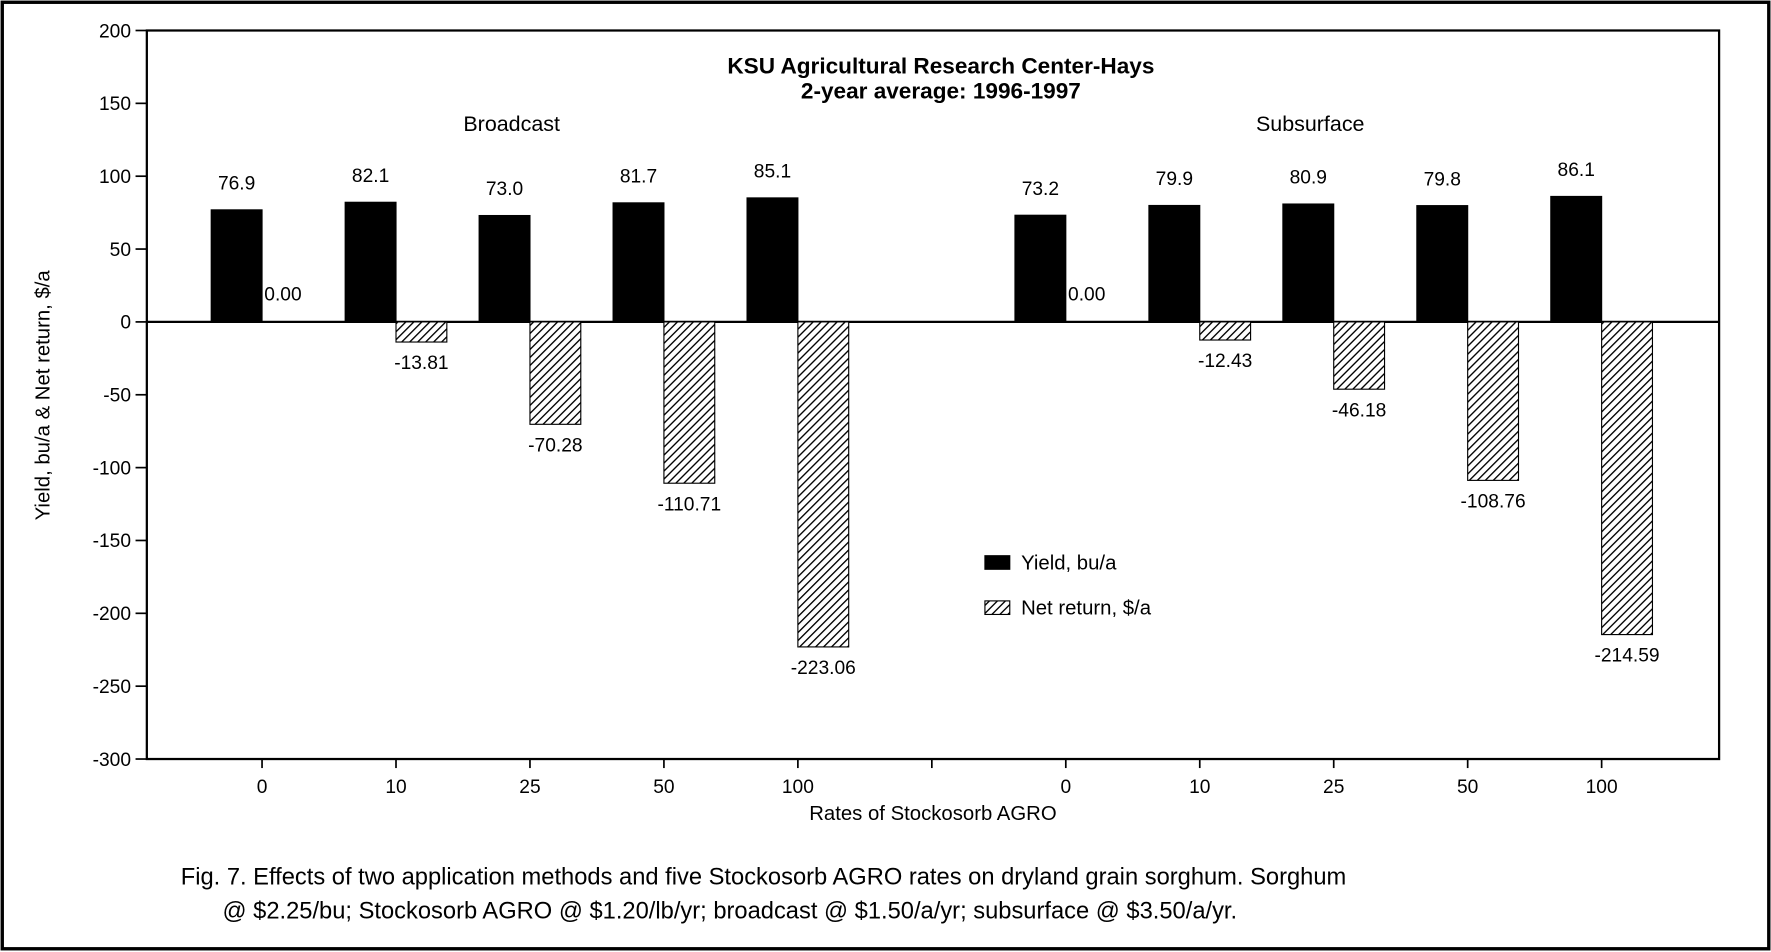 This screenshot has width=1771, height=952. What do you see at coordinates (1627, 656) in the screenshot?
I see `value-label: -214.59` at bounding box center [1627, 656].